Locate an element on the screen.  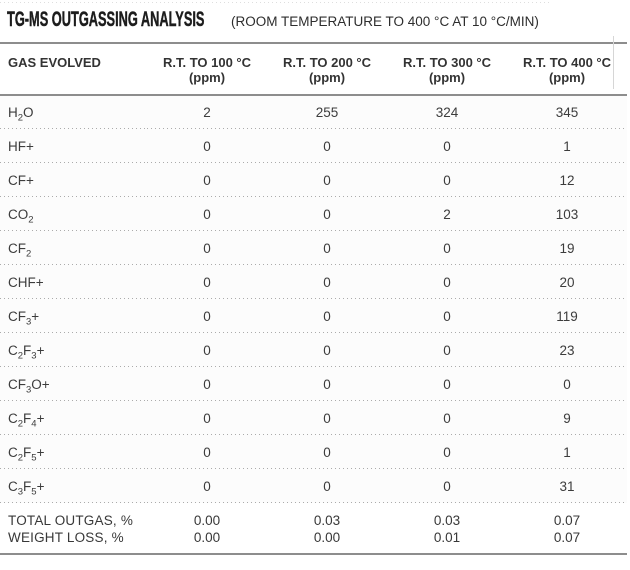
table-row: C3F5+ 0 0 0 31 is located at coordinates (313, 486).